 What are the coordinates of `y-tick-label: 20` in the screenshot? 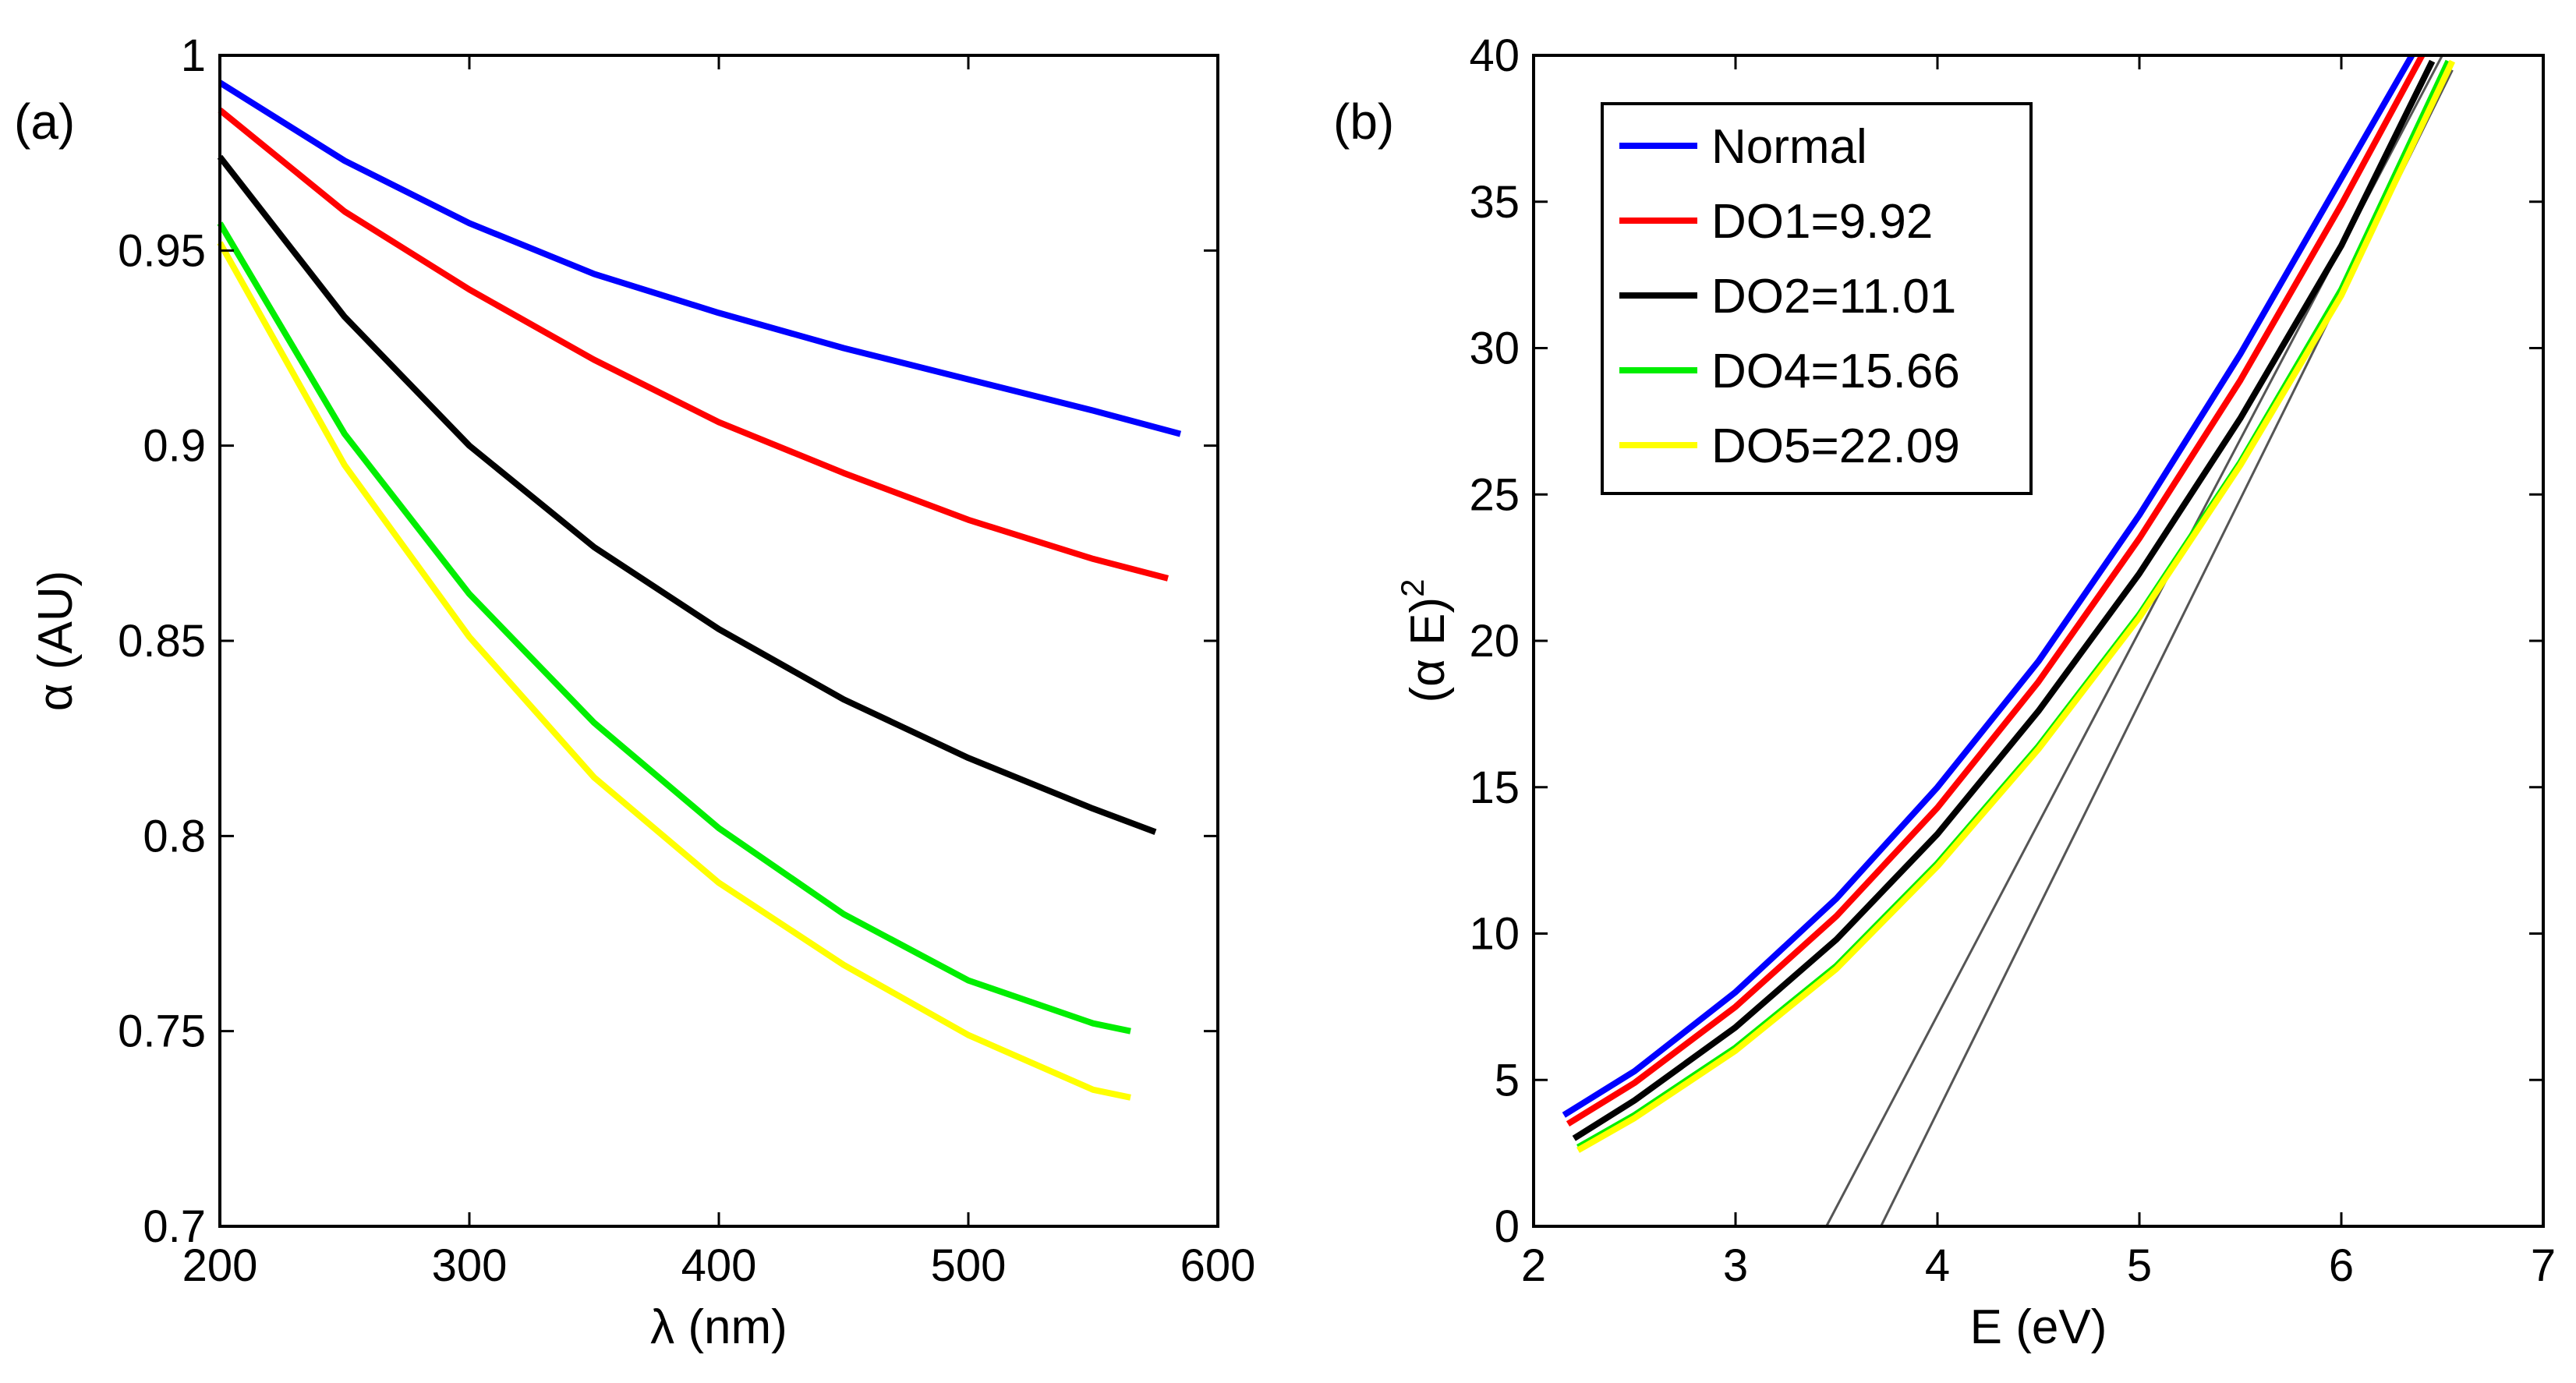 It's located at (1494, 641).